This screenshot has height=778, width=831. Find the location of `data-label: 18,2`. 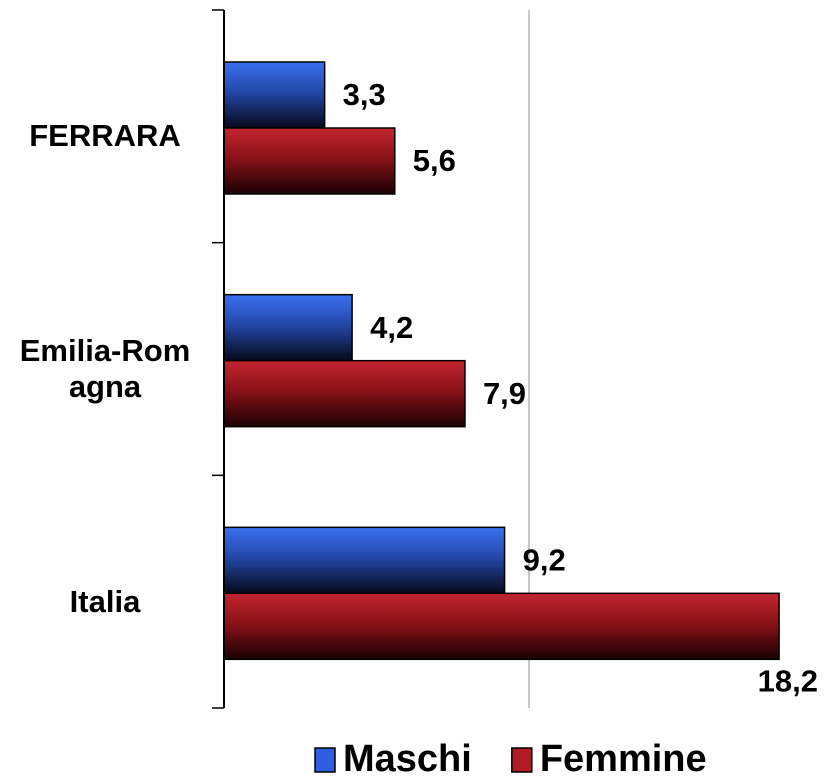

data-label: 18,2 is located at coordinates (788, 681).